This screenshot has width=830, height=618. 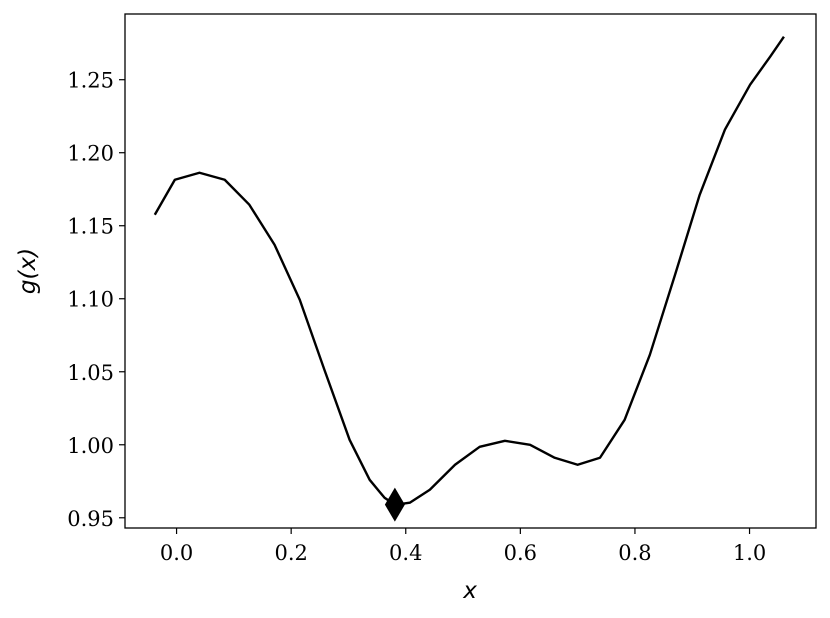 What do you see at coordinates (520, 553) in the screenshot?
I see `x-tick-label: 0.6` at bounding box center [520, 553].